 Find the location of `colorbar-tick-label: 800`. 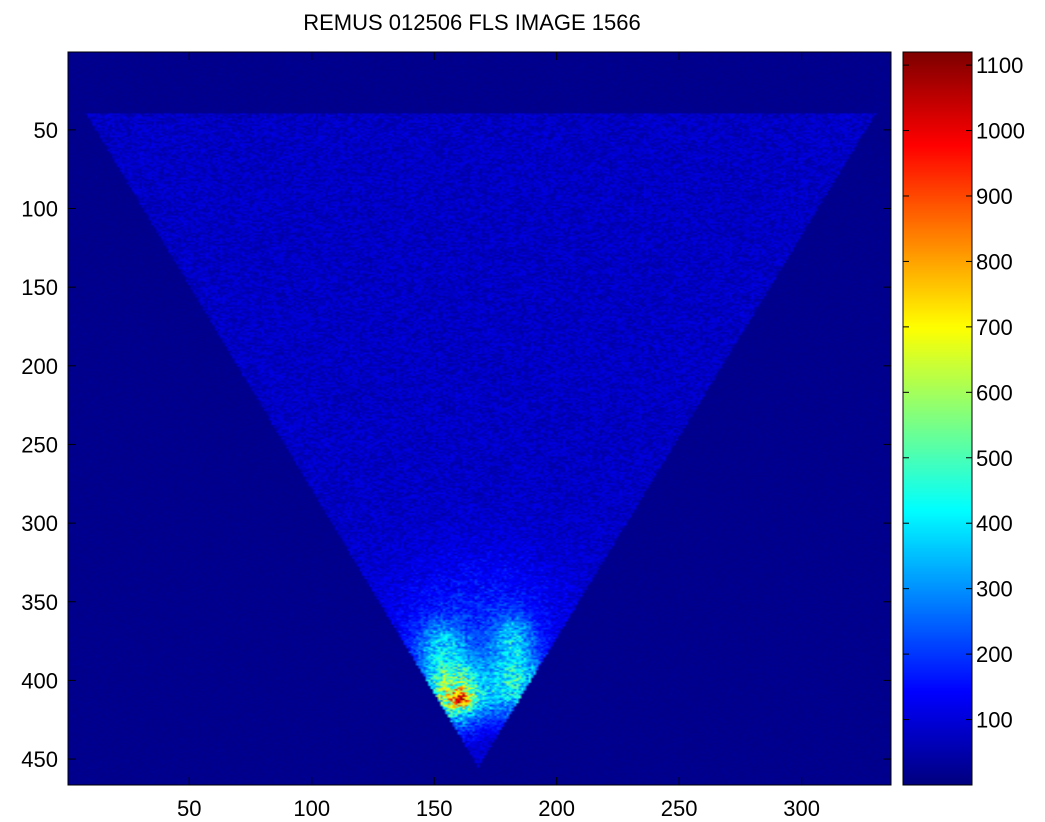

colorbar-tick-label: 800 is located at coordinates (994, 261).